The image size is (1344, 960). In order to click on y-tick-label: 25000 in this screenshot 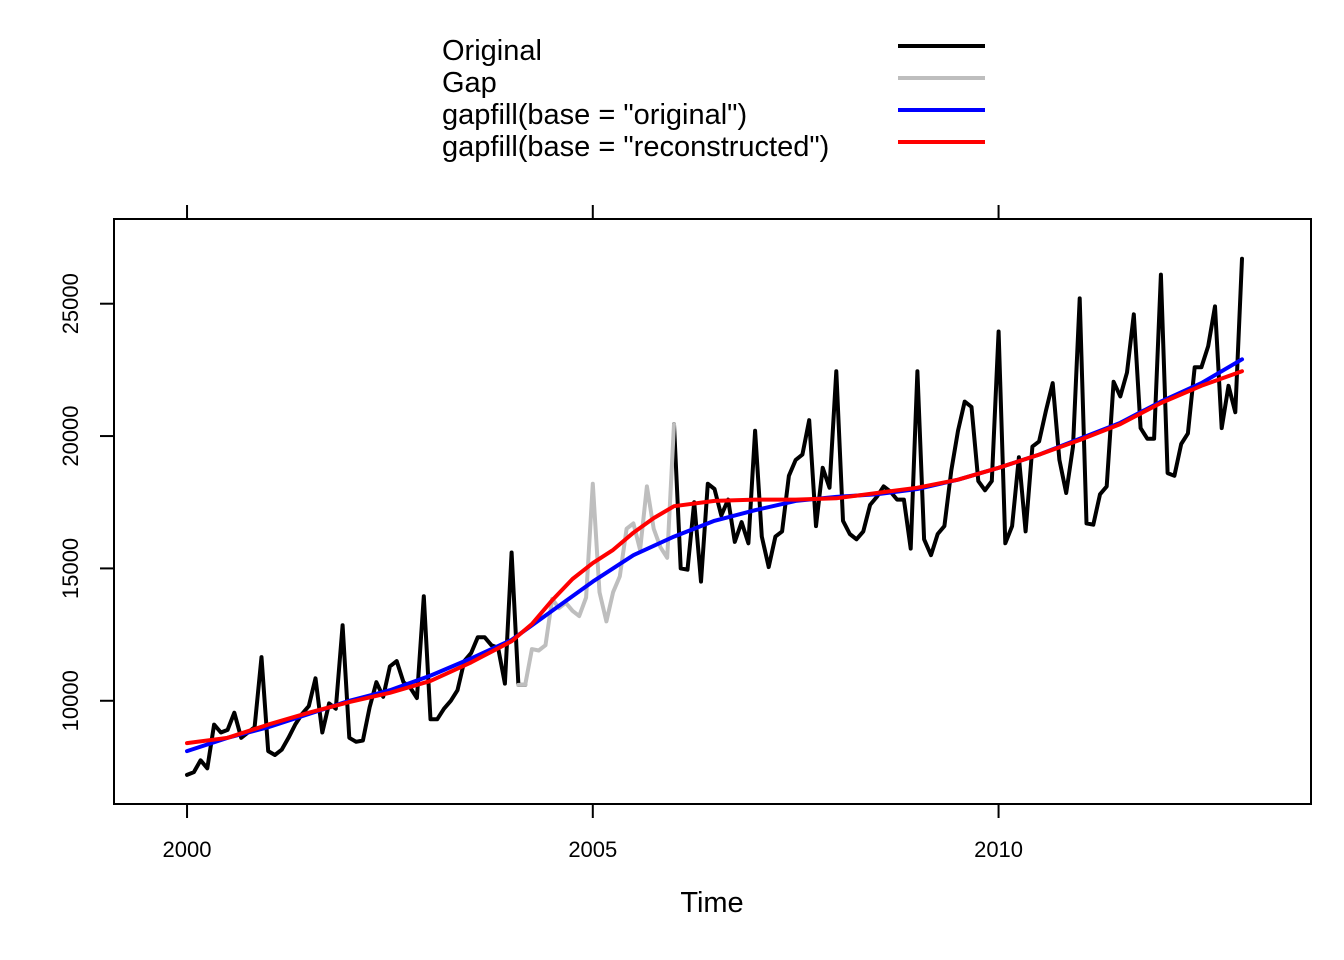, I will do `click(70, 303)`.